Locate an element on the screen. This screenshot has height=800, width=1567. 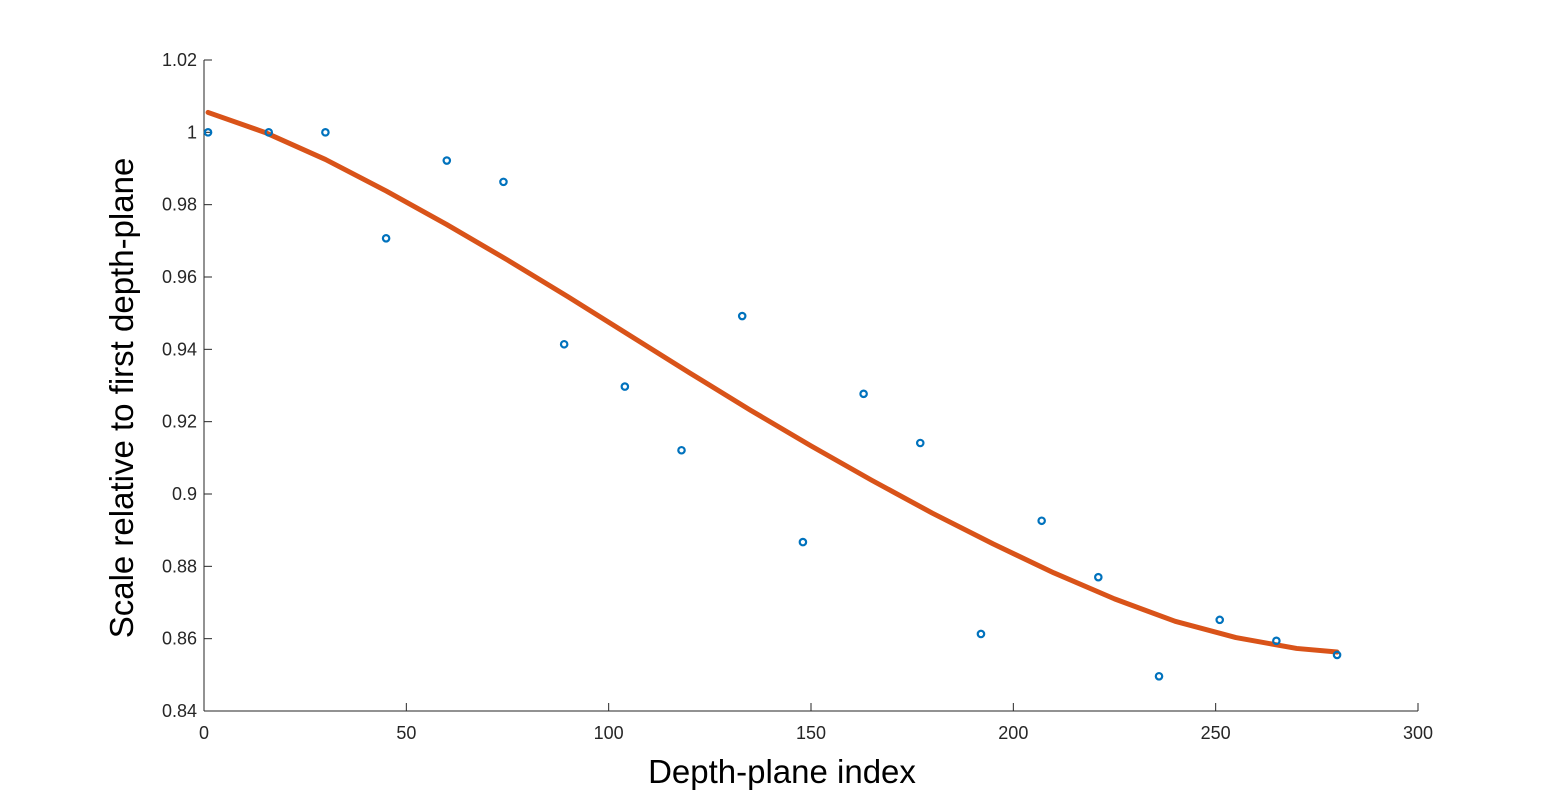
x-tick-label: 200 is located at coordinates (1013, 733).